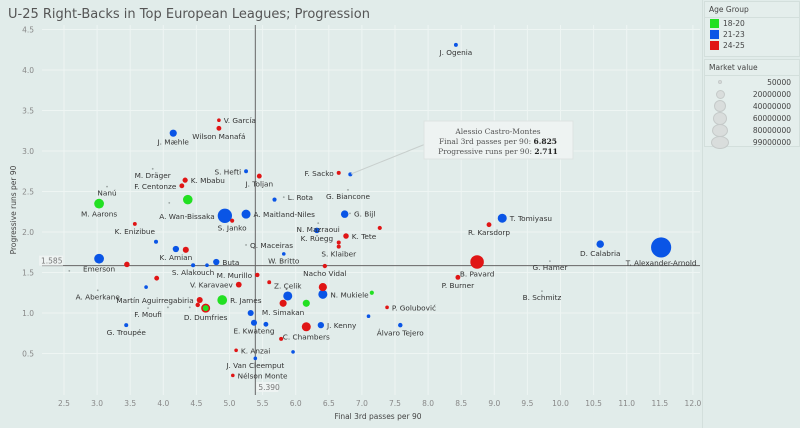 This screenshot has width=800, height=428. What do you see at coordinates (148, 314) in the screenshot?
I see `data-label: F. Moufi` at bounding box center [148, 314].